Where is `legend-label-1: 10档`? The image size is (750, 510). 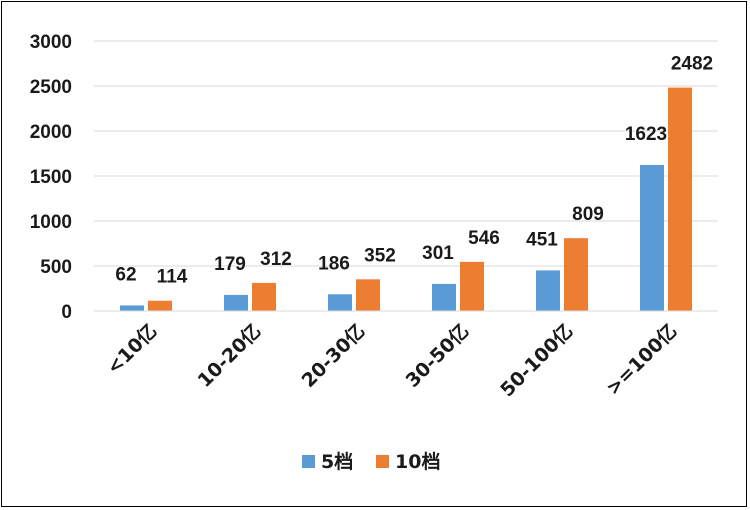
legend-label-1: 10档 is located at coordinates (417, 461).